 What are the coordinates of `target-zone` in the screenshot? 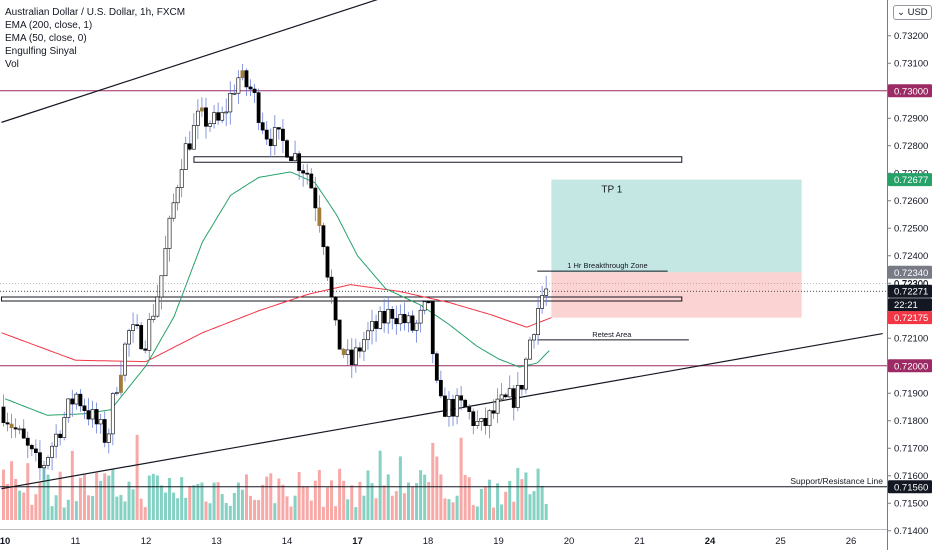 It's located at (676, 226).